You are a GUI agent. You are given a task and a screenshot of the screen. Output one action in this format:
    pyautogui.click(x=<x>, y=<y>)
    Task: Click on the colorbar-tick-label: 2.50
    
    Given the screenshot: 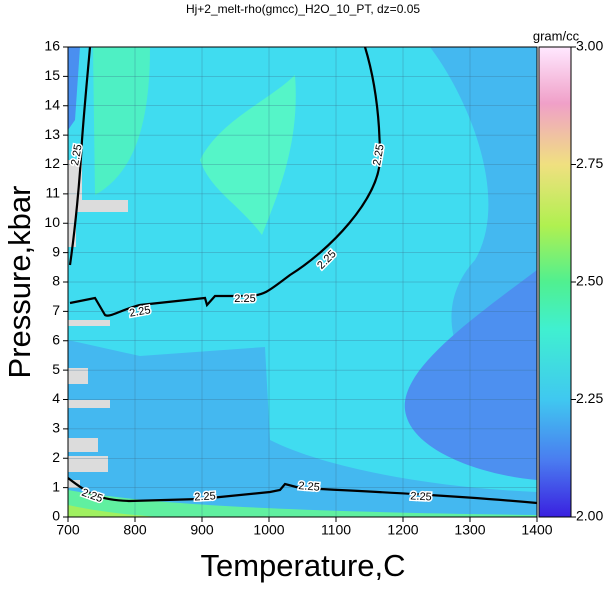 What is the action you would take?
    pyautogui.click(x=589, y=281)
    